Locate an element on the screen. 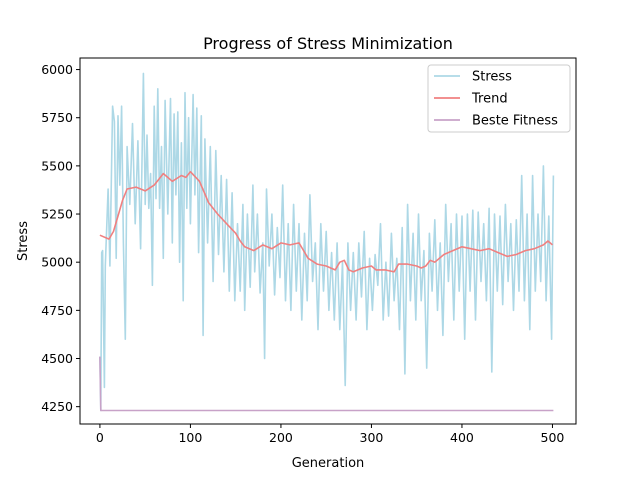 The height and width of the screenshot is (480, 640). legend-box is located at coordinates (499, 98).